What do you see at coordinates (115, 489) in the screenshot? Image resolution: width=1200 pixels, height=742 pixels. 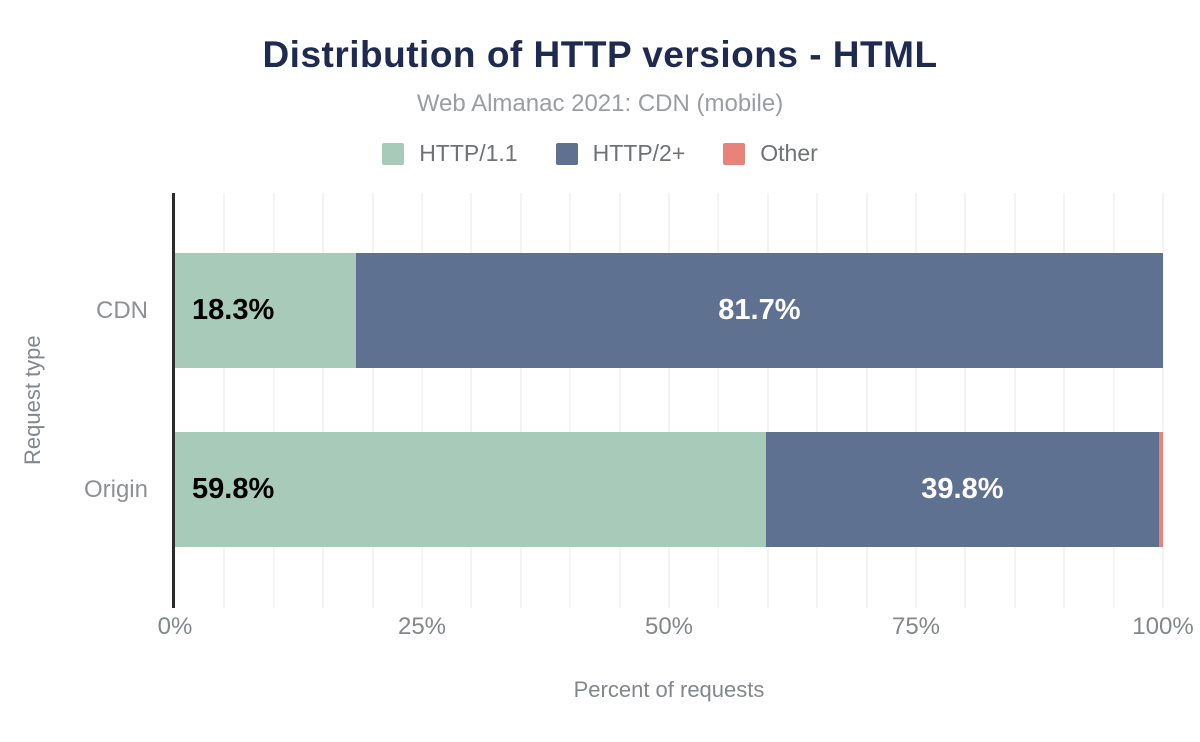 I see `category-label: Origin` at bounding box center [115, 489].